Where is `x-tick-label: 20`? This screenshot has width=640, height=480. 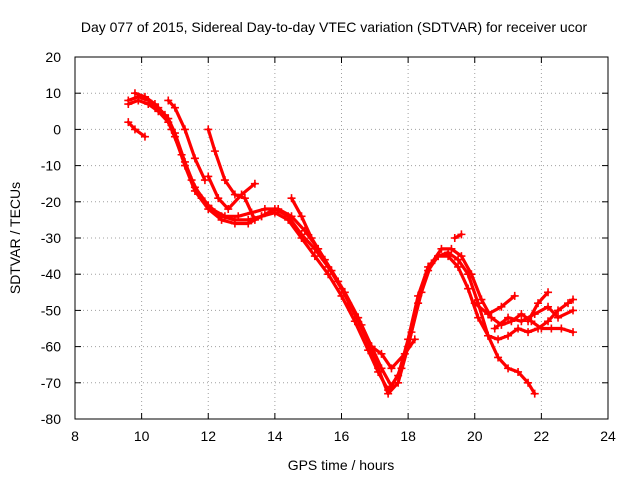 x-tick-label: 20 is located at coordinates (475, 436).